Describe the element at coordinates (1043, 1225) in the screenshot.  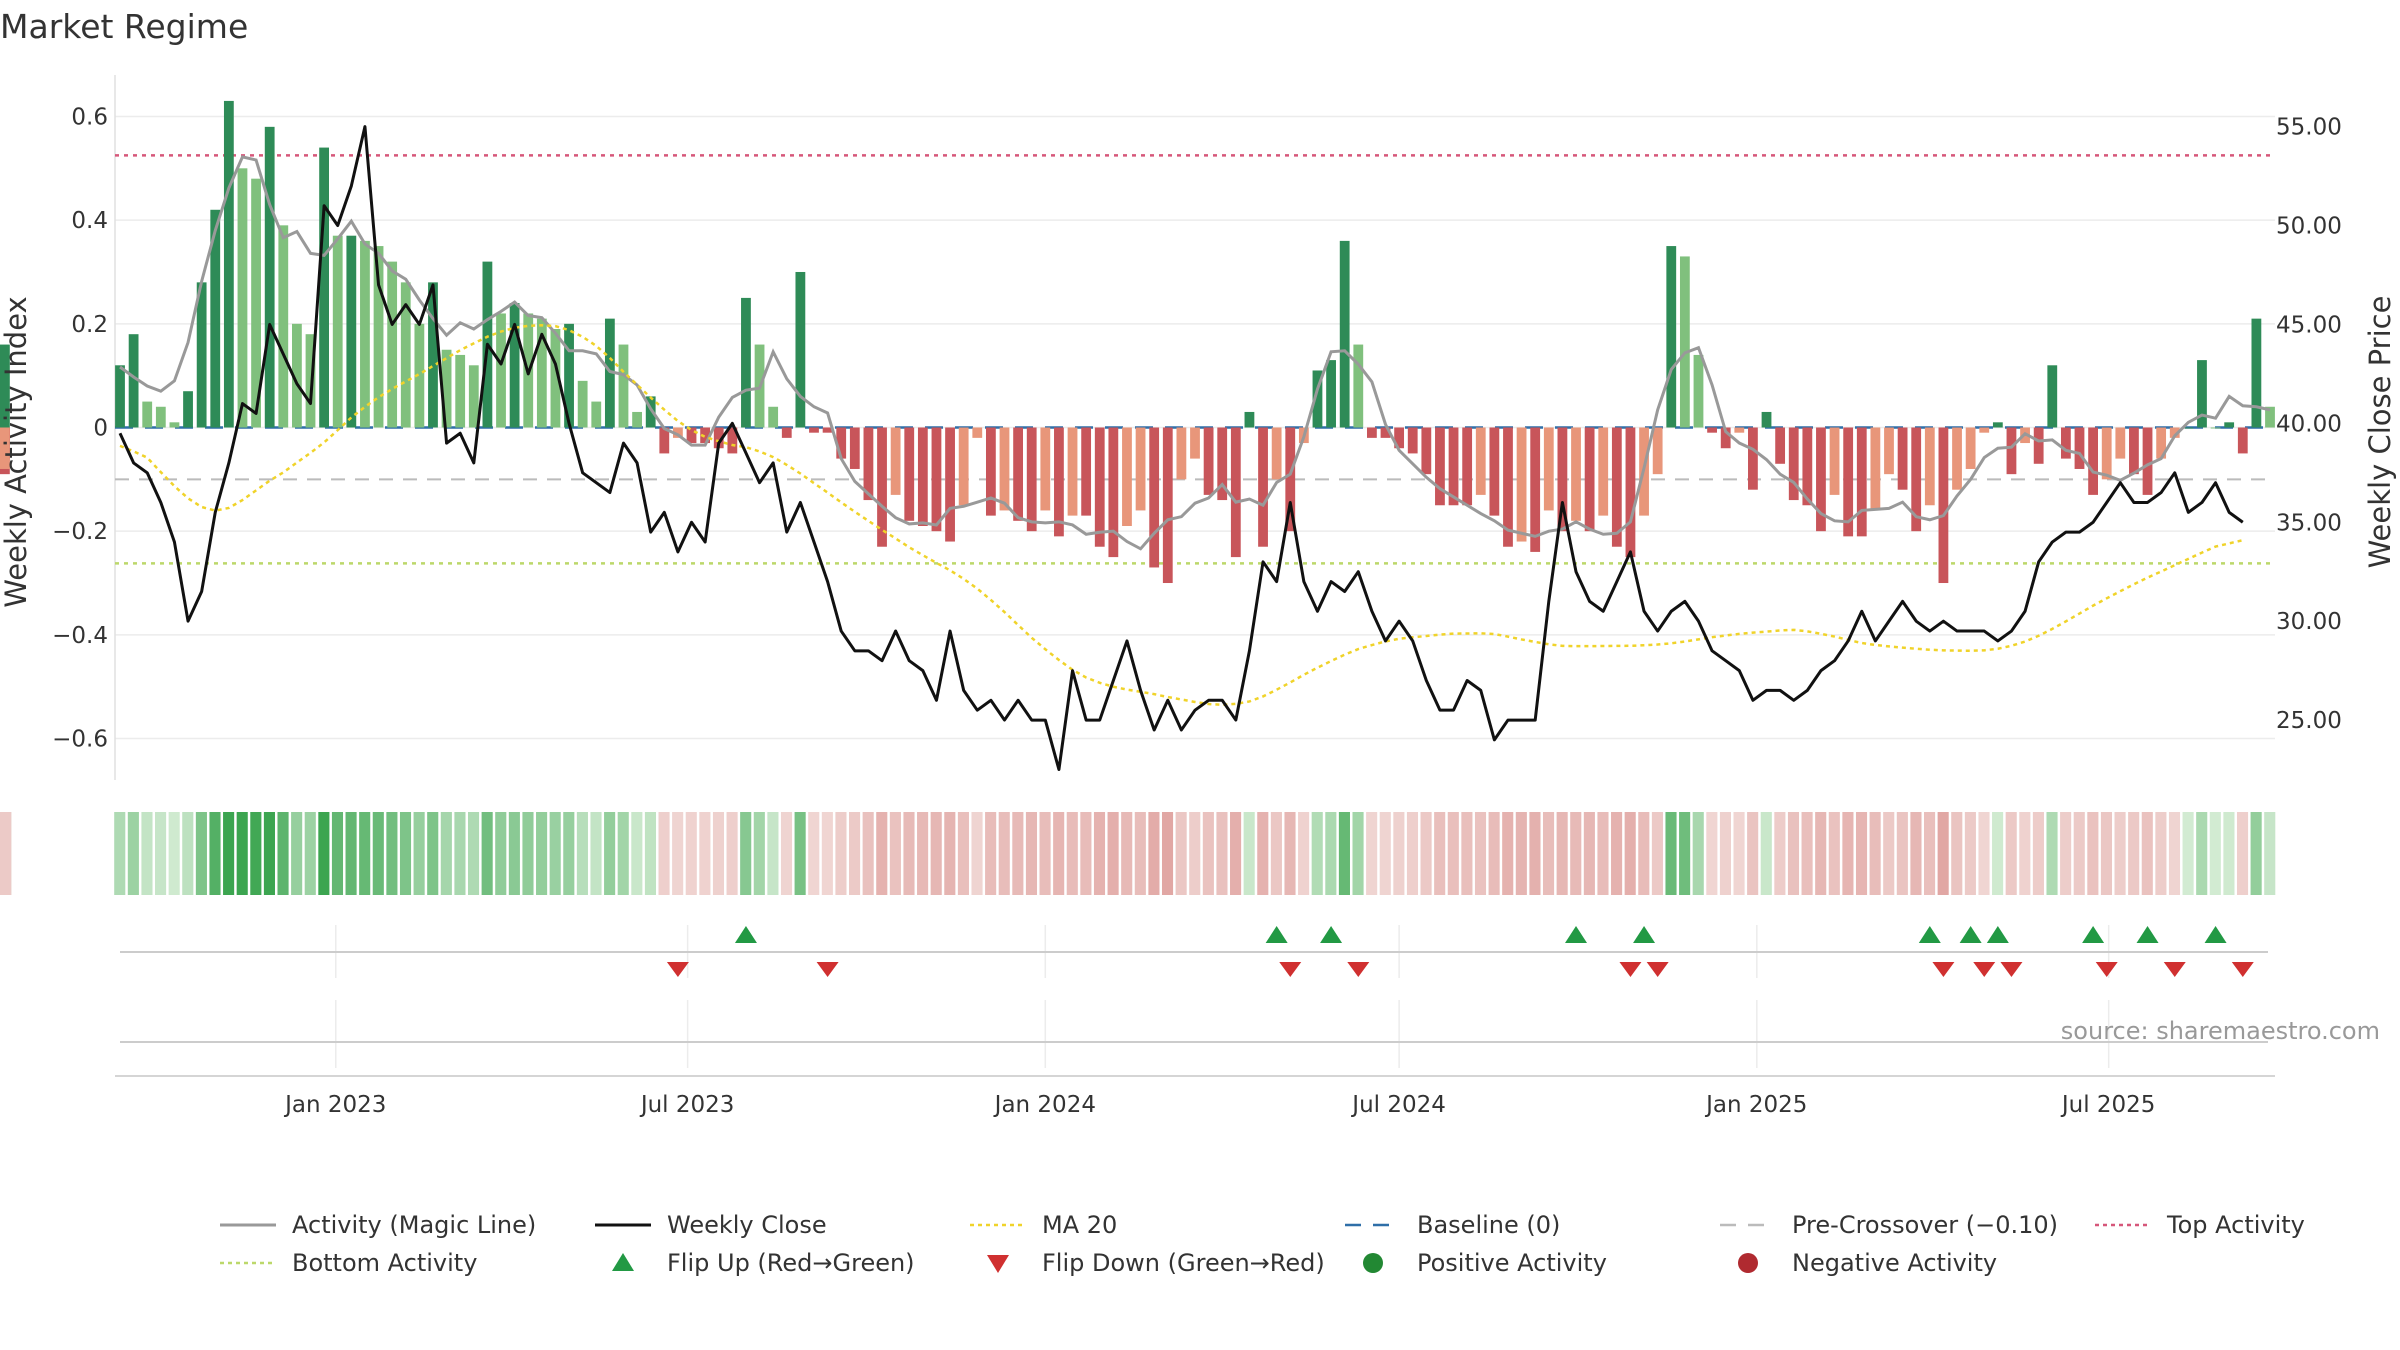
I see `legend-item: MA 20` at that location.